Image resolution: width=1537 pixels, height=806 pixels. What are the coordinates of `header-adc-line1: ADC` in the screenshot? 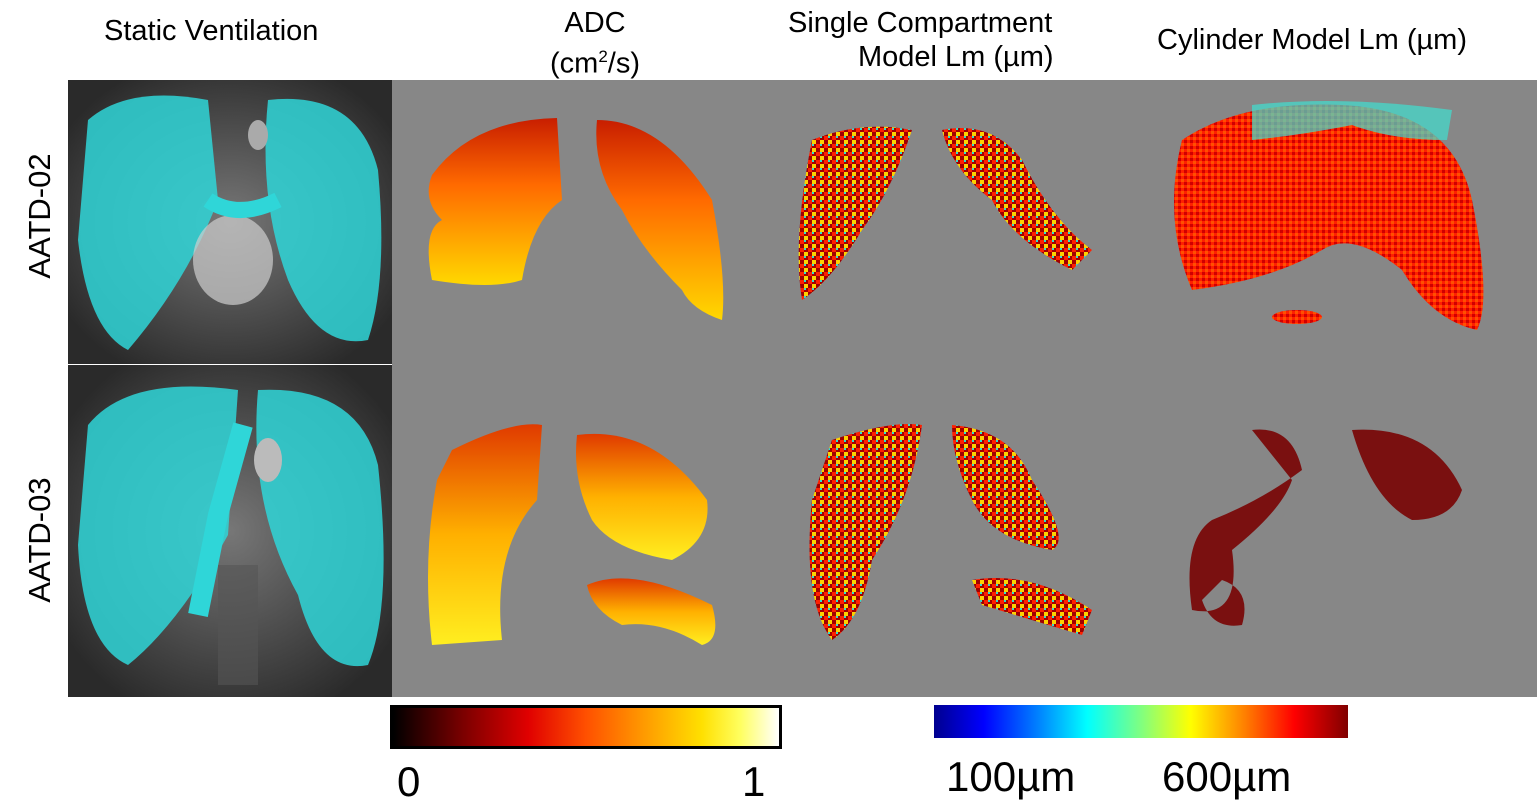 It's located at (595, 23).